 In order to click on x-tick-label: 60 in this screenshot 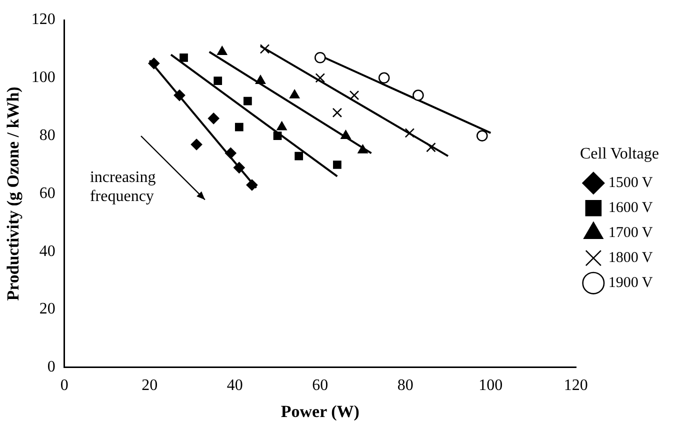, I will do `click(320, 385)`.